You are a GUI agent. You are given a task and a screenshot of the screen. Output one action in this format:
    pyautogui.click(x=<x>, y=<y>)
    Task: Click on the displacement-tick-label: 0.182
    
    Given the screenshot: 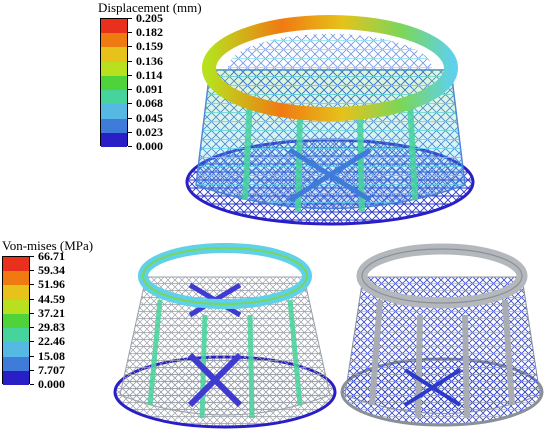 What is the action you would take?
    pyautogui.click(x=149, y=32)
    